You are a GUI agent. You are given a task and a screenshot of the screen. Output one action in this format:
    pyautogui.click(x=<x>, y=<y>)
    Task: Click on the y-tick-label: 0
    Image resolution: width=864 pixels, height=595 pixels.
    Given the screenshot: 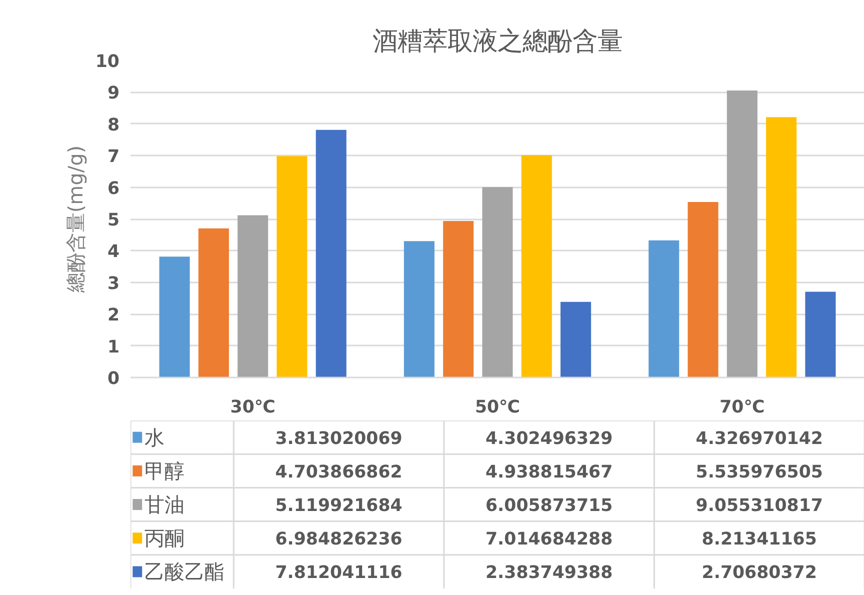 What is the action you would take?
    pyautogui.click(x=113, y=379)
    